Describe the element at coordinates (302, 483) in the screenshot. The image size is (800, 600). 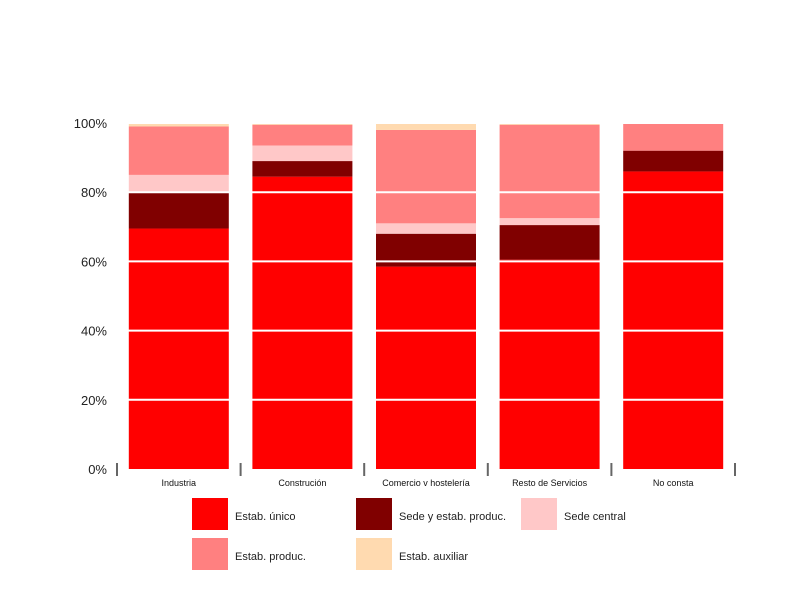
I see `x-tick-label: Construción` at that location.